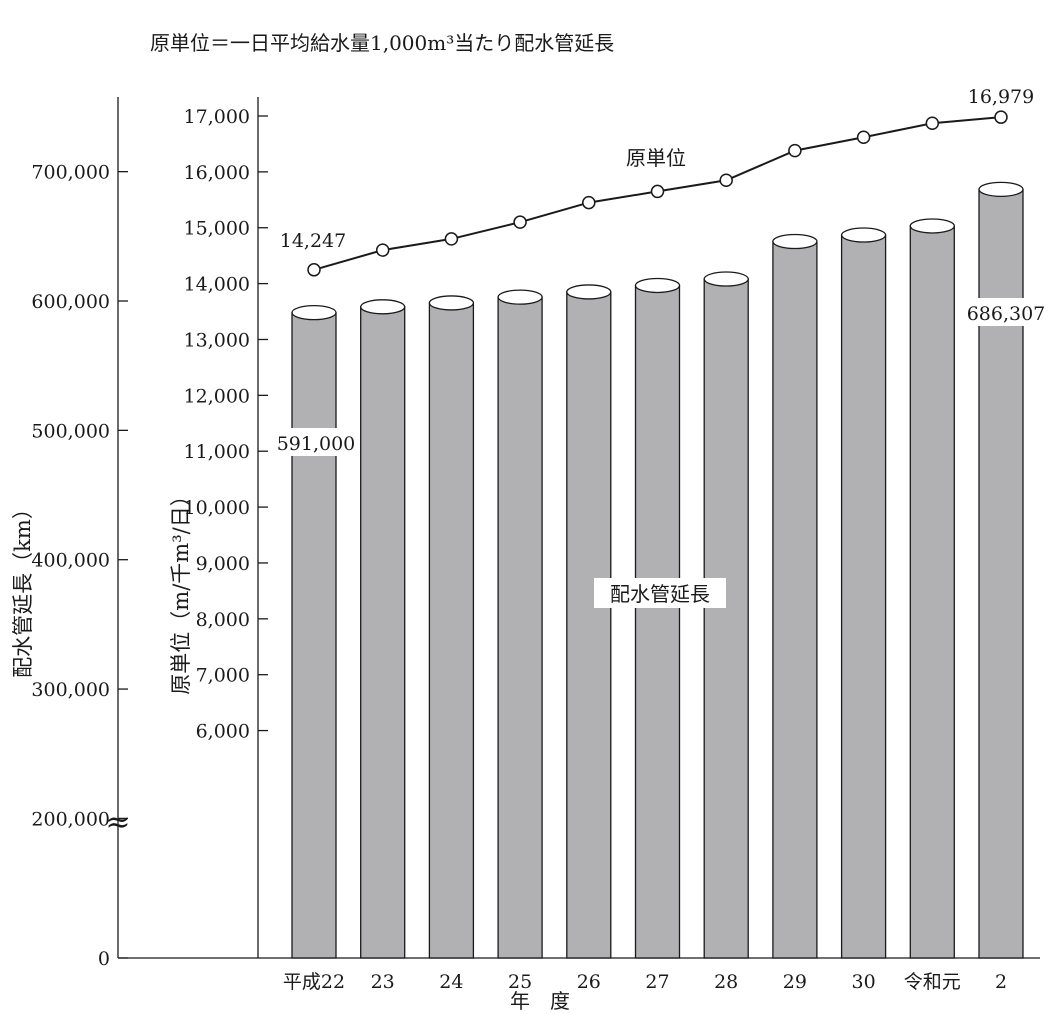  What do you see at coordinates (70, 173) in the screenshot?
I see `left-tick-label: 700,000` at bounding box center [70, 173].